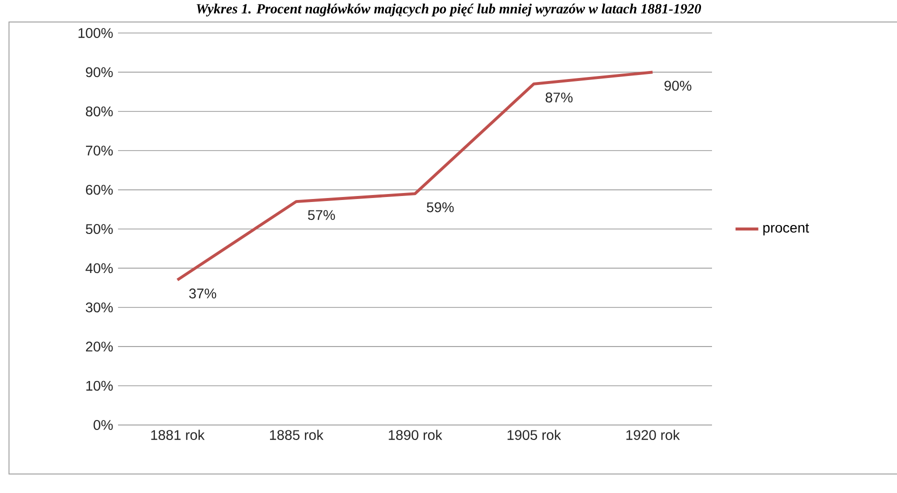  What do you see at coordinates (786, 229) in the screenshot?
I see `legend-label: procent` at bounding box center [786, 229].